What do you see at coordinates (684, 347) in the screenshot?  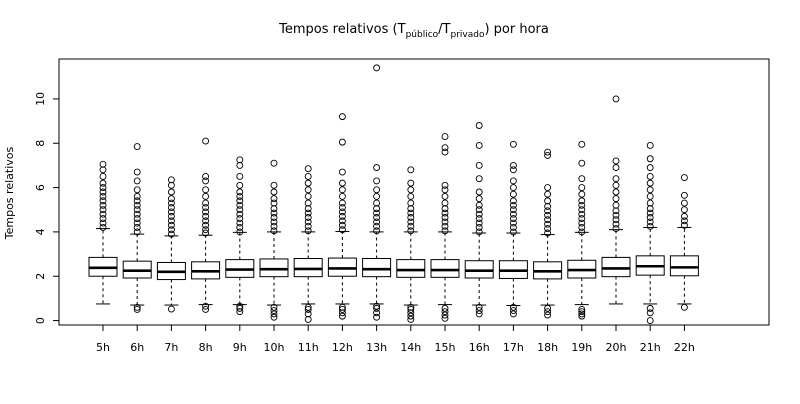 I see `x-tick-label: 22h` at bounding box center [684, 347].